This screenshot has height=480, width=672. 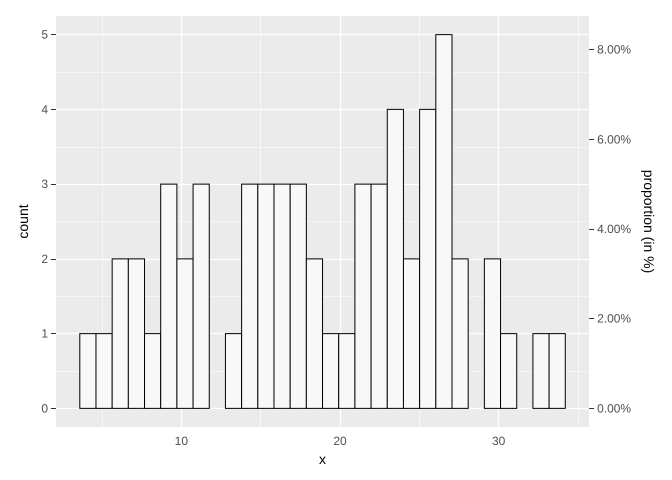 What do you see at coordinates (44, 333) in the screenshot?
I see `y-tick-label: 1` at bounding box center [44, 333].